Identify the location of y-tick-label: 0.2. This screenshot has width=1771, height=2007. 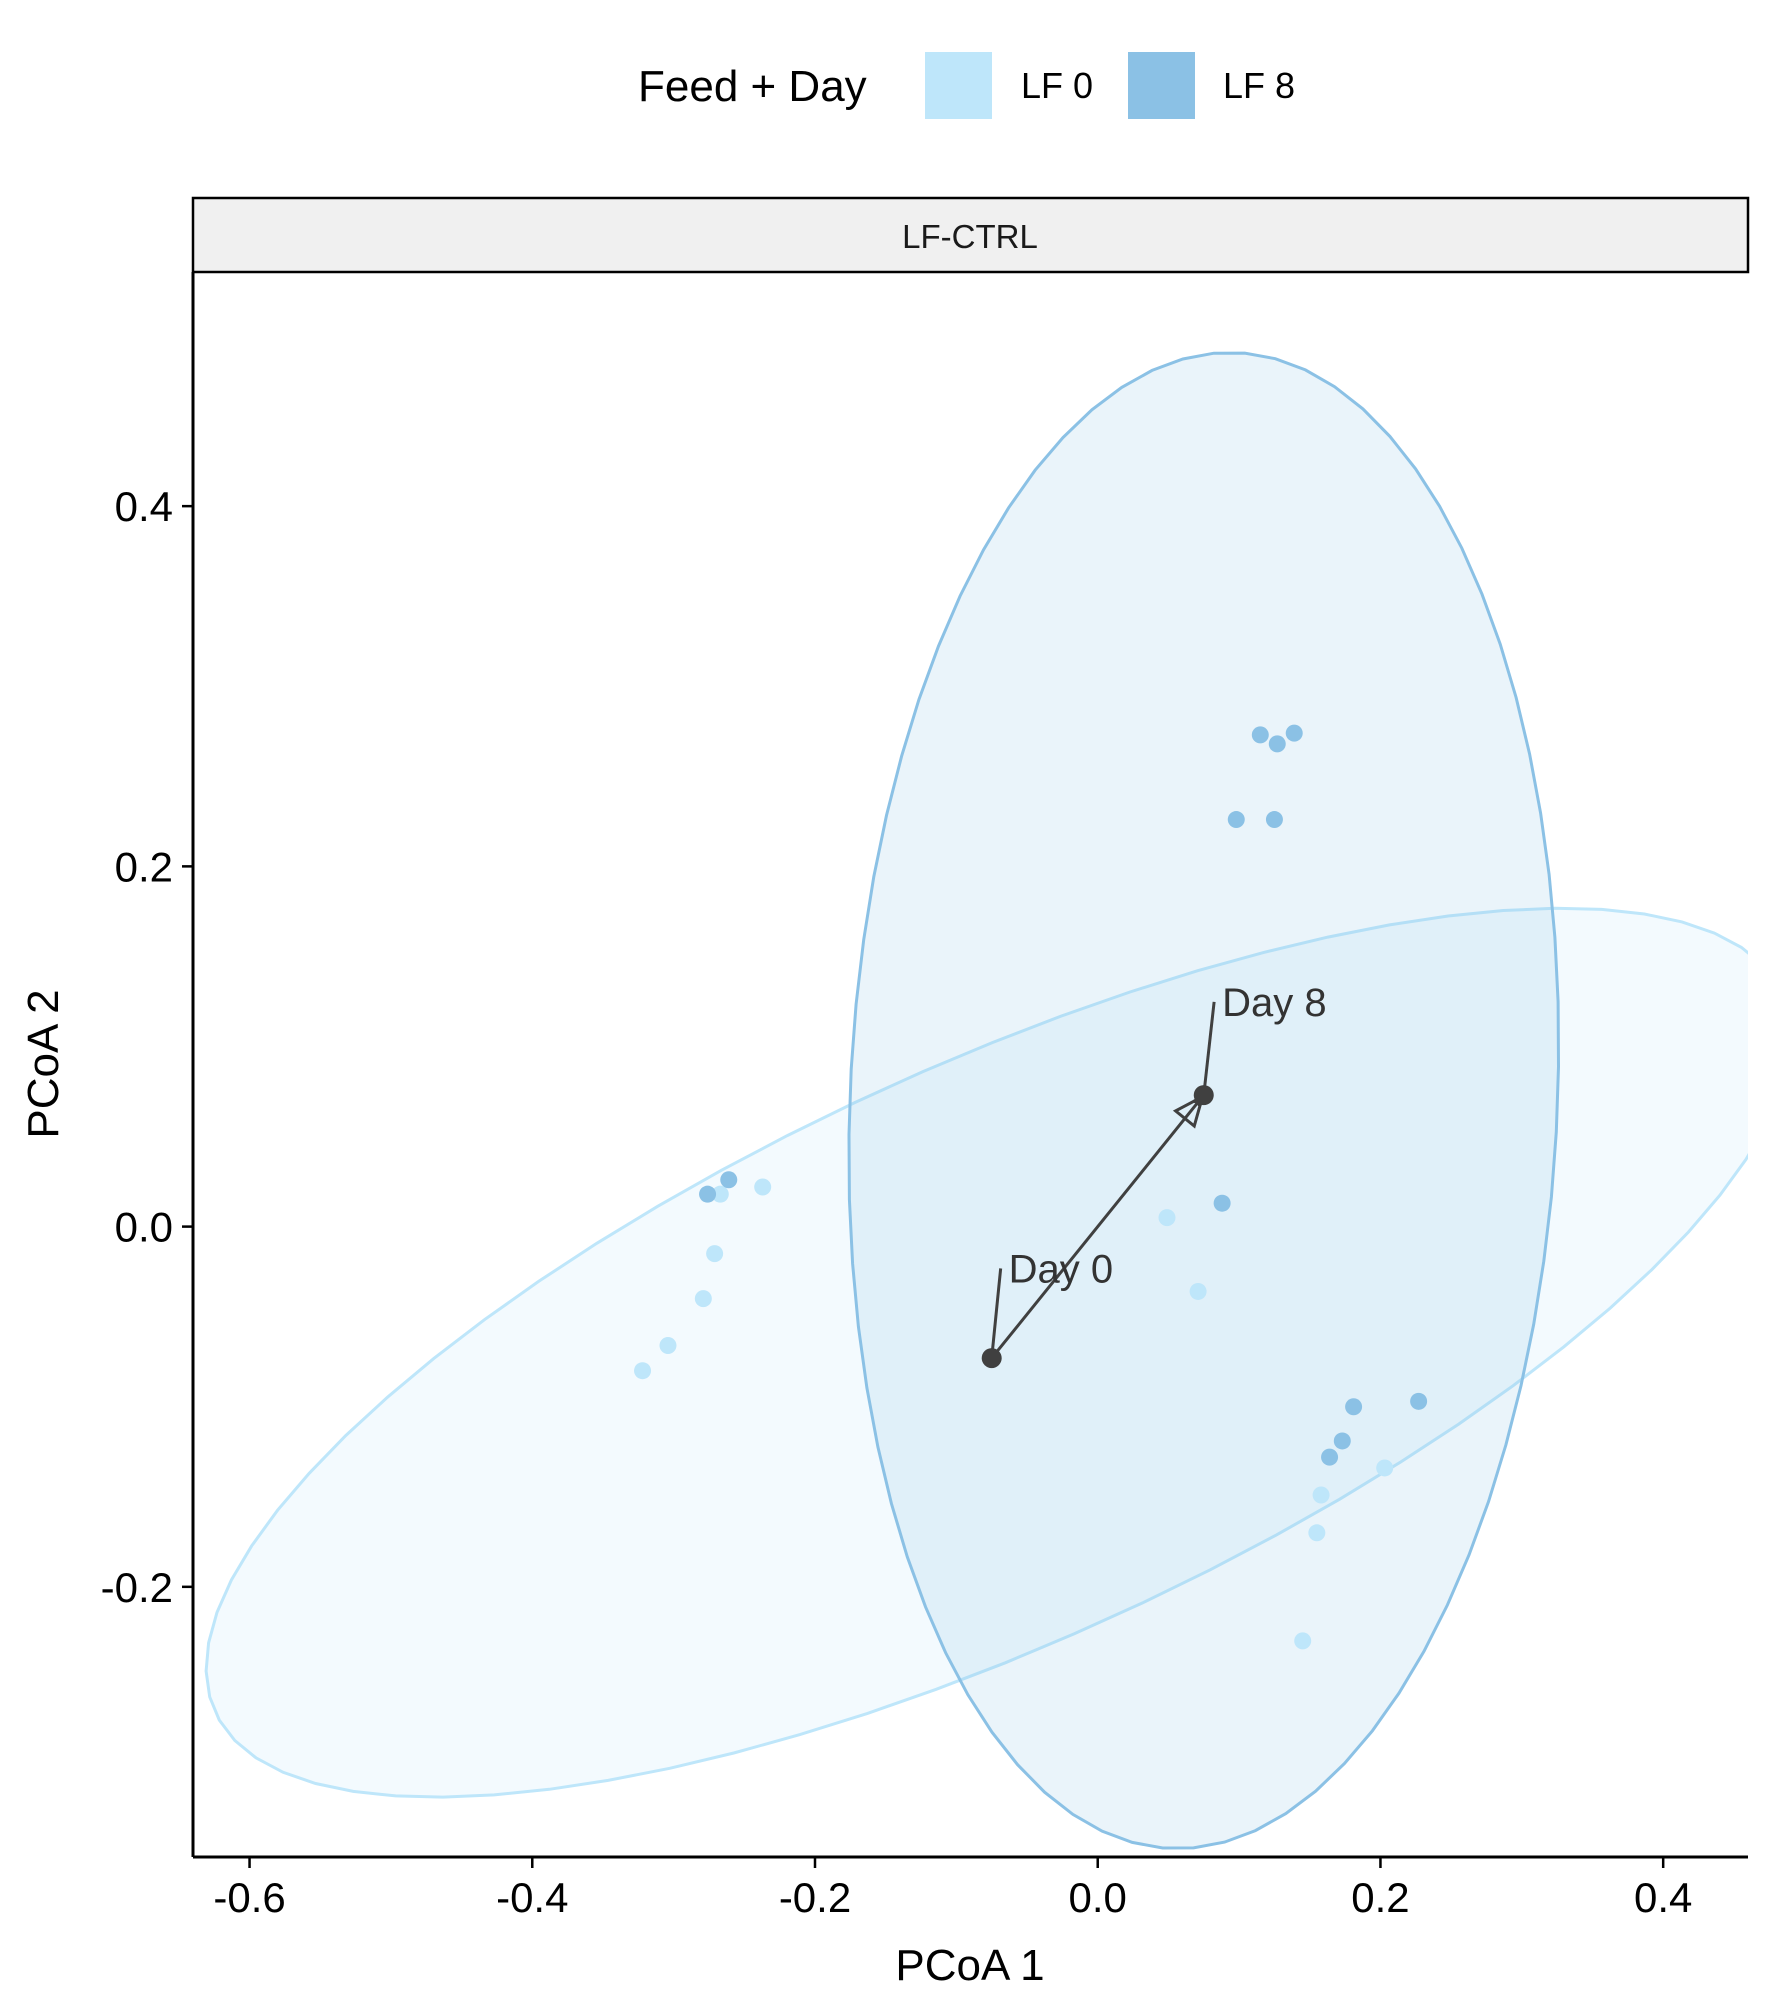
(144, 866).